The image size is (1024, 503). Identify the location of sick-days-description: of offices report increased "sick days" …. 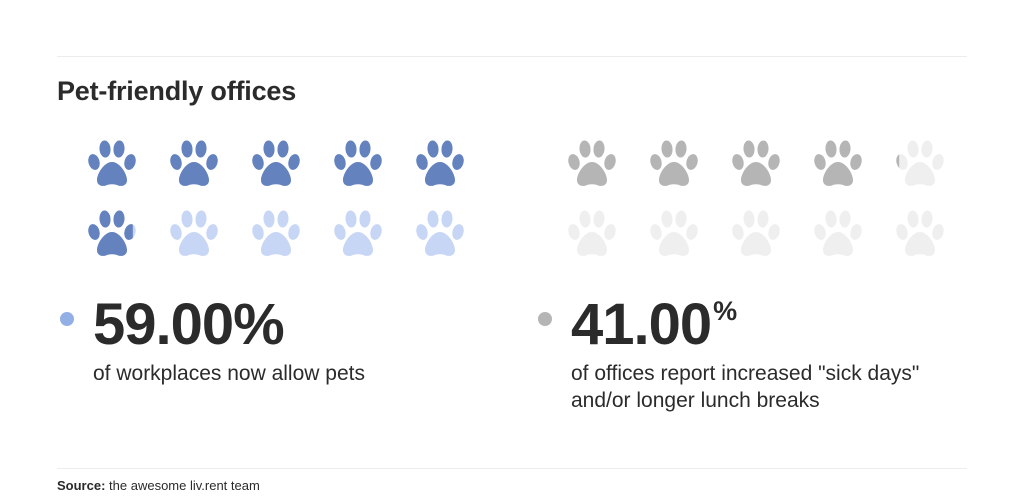
(745, 387).